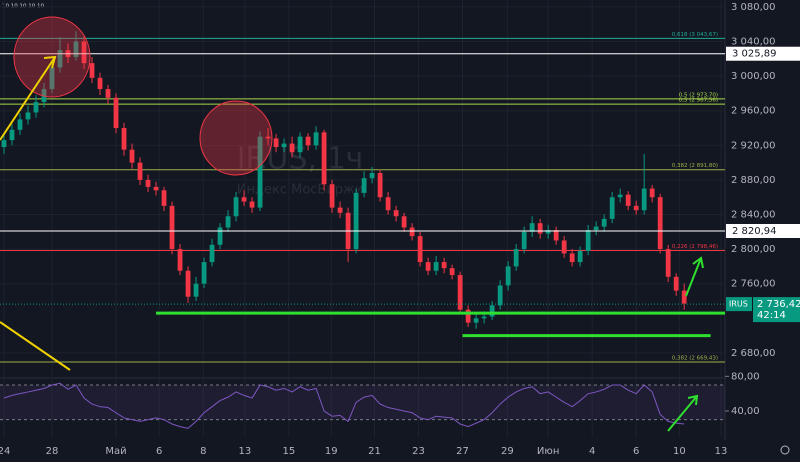 The image size is (800, 462). What do you see at coordinates (35, 346) in the screenshot?
I see `trend-line` at bounding box center [35, 346].